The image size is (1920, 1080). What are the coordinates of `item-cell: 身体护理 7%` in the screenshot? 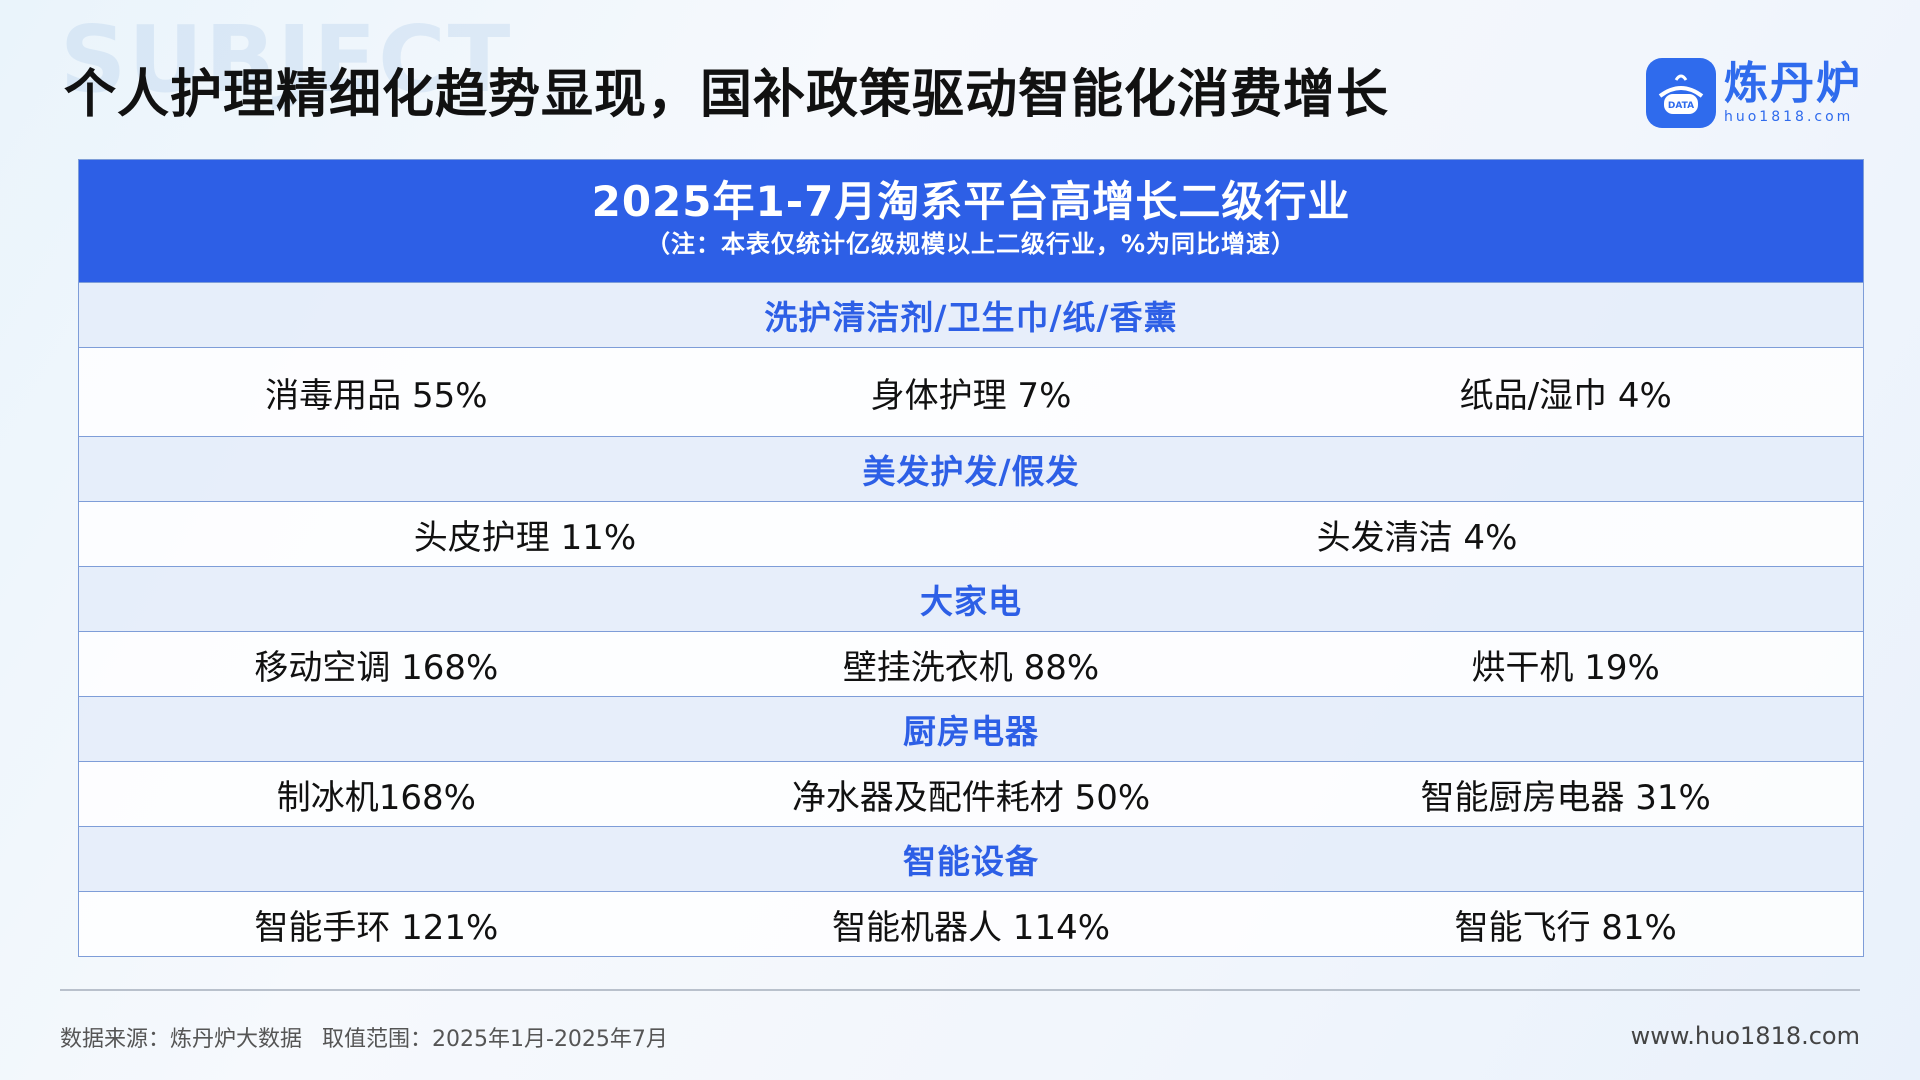 It's located at (971, 395).